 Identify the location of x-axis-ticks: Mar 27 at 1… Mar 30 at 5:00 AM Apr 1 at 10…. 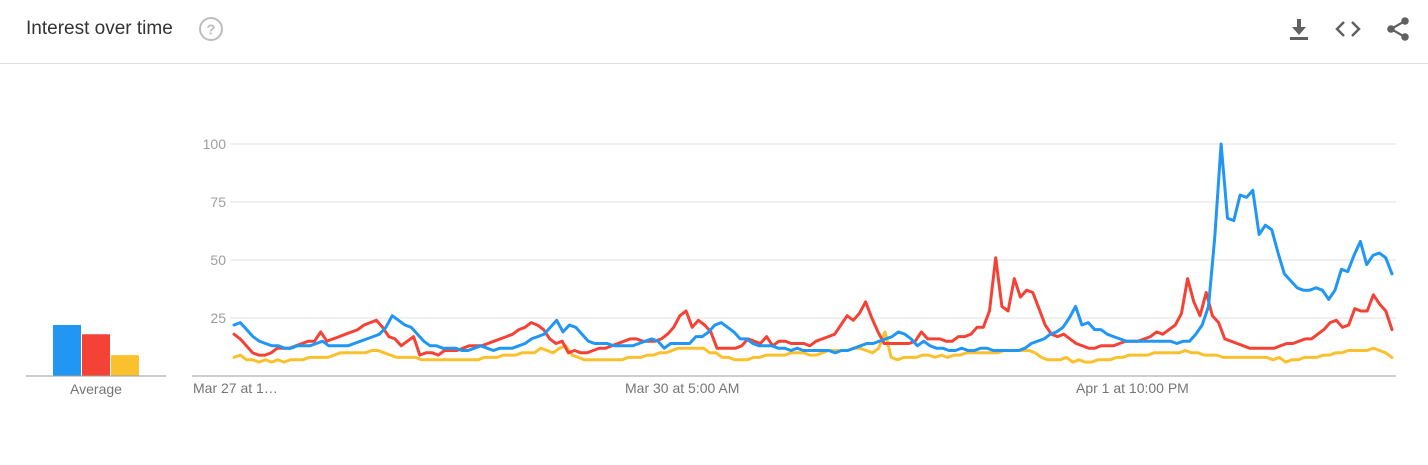
(691, 388).